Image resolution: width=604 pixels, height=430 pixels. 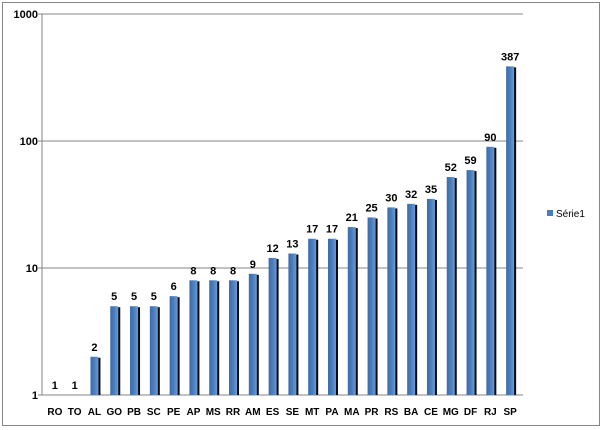 What do you see at coordinates (391, 412) in the screenshot?
I see `x-tick-label: RS` at bounding box center [391, 412].